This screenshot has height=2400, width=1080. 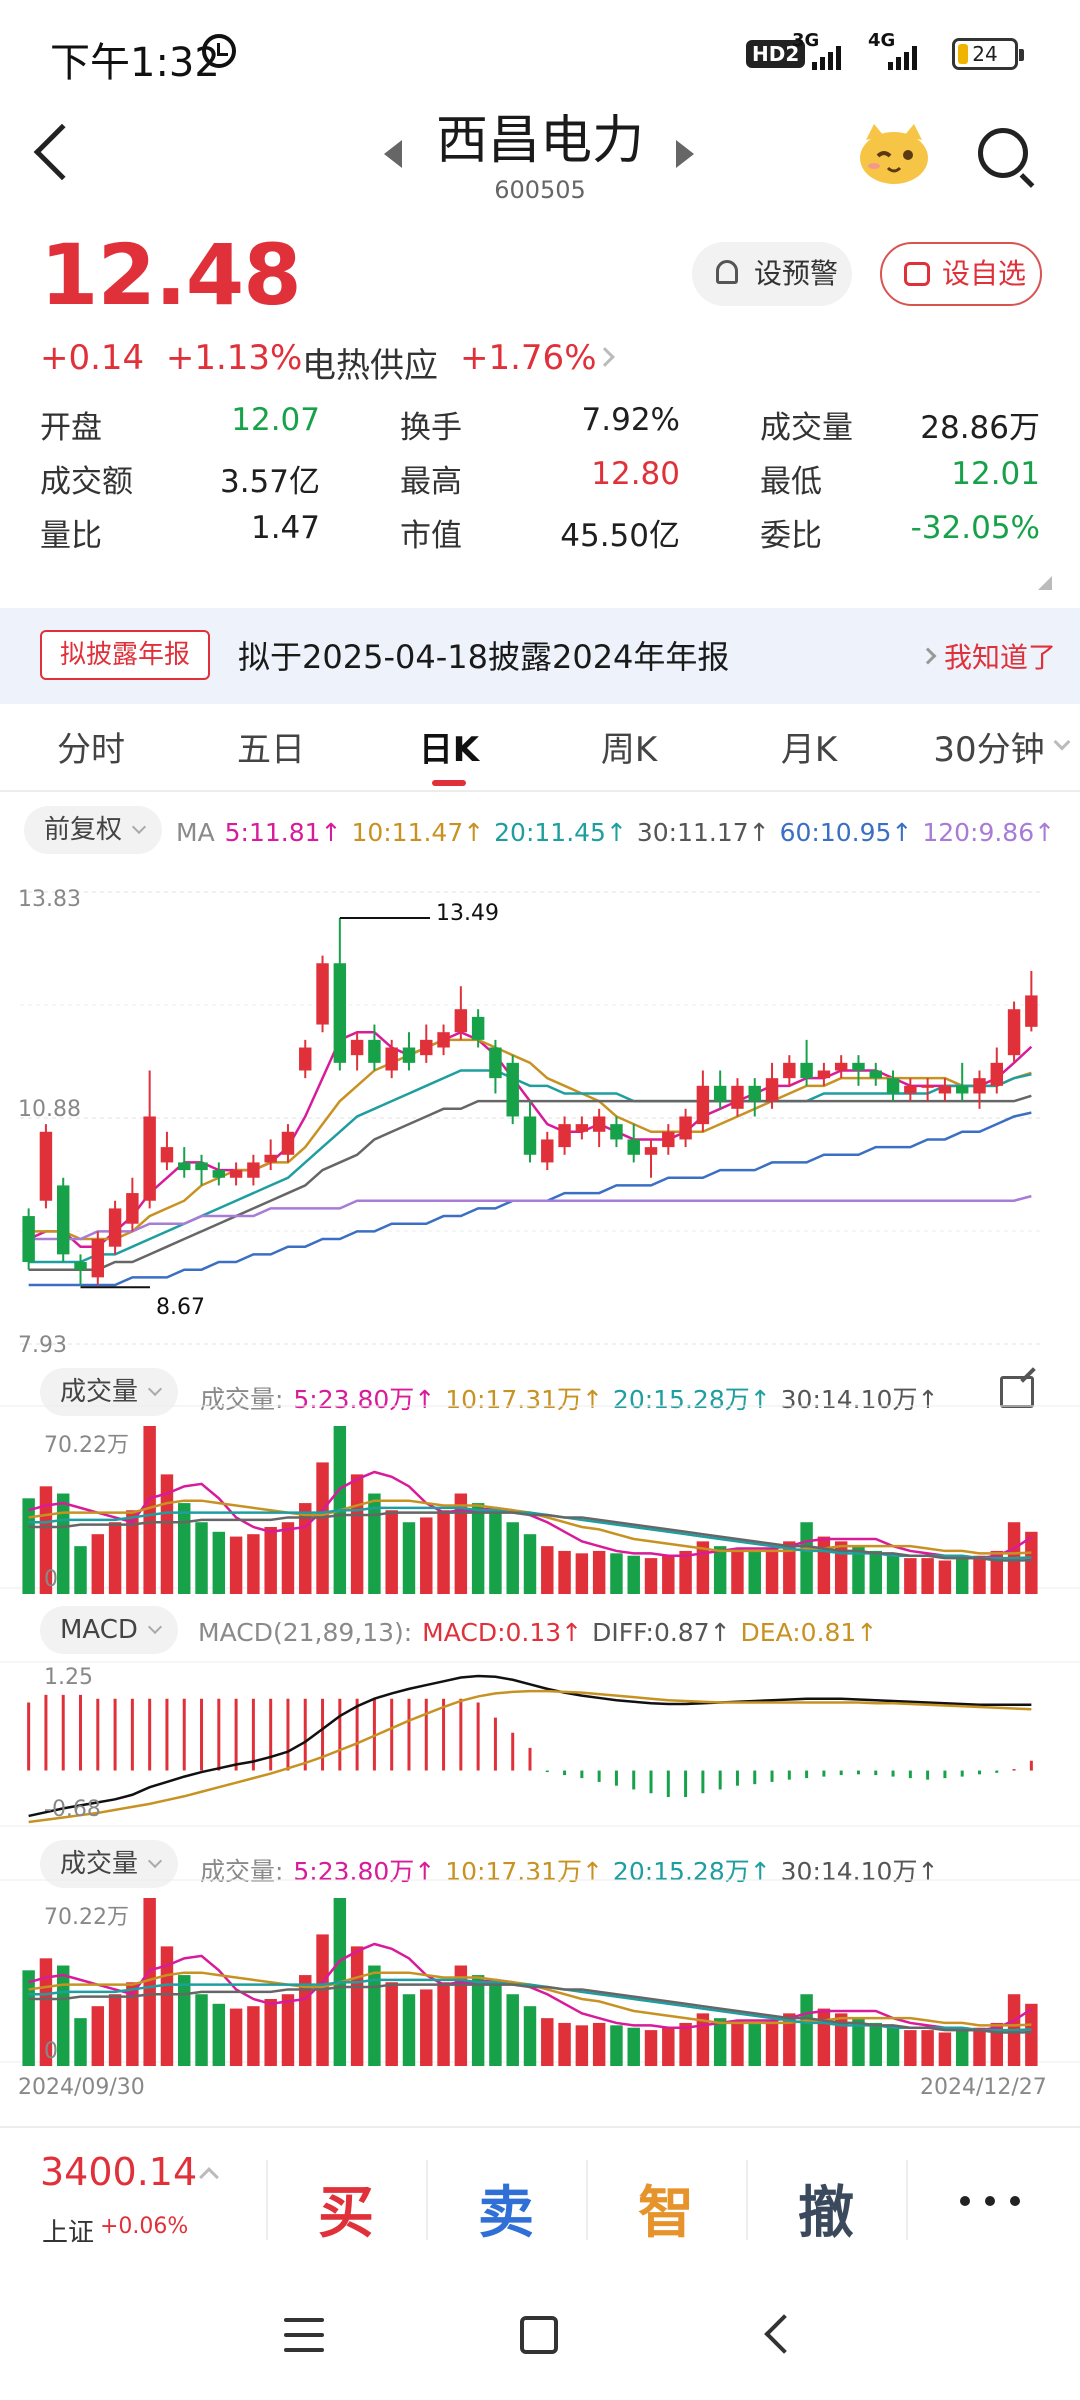 I want to click on adjust-selector: 前复权, so click(x=93, y=830).